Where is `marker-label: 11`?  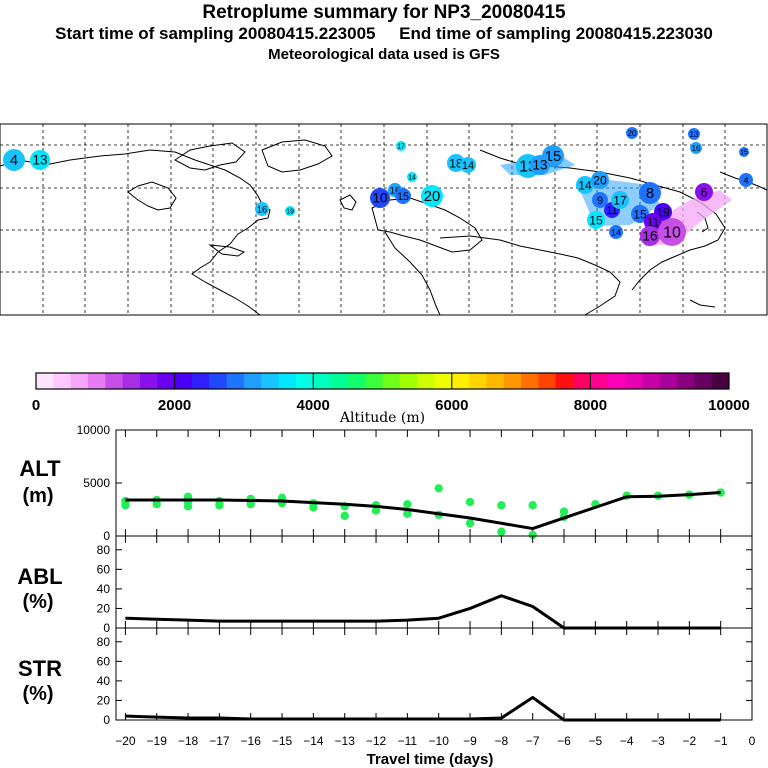
marker-label: 11 is located at coordinates (653, 222).